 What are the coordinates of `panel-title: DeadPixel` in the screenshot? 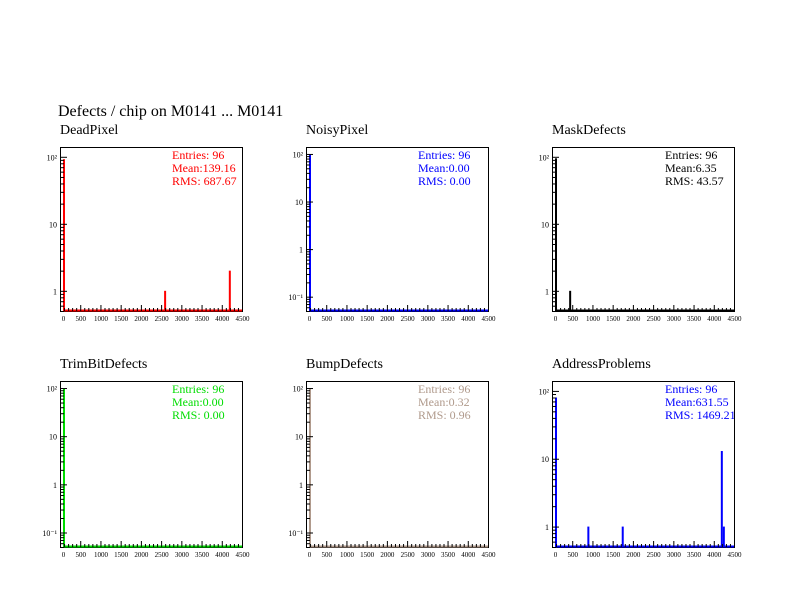 It's located at (89, 130).